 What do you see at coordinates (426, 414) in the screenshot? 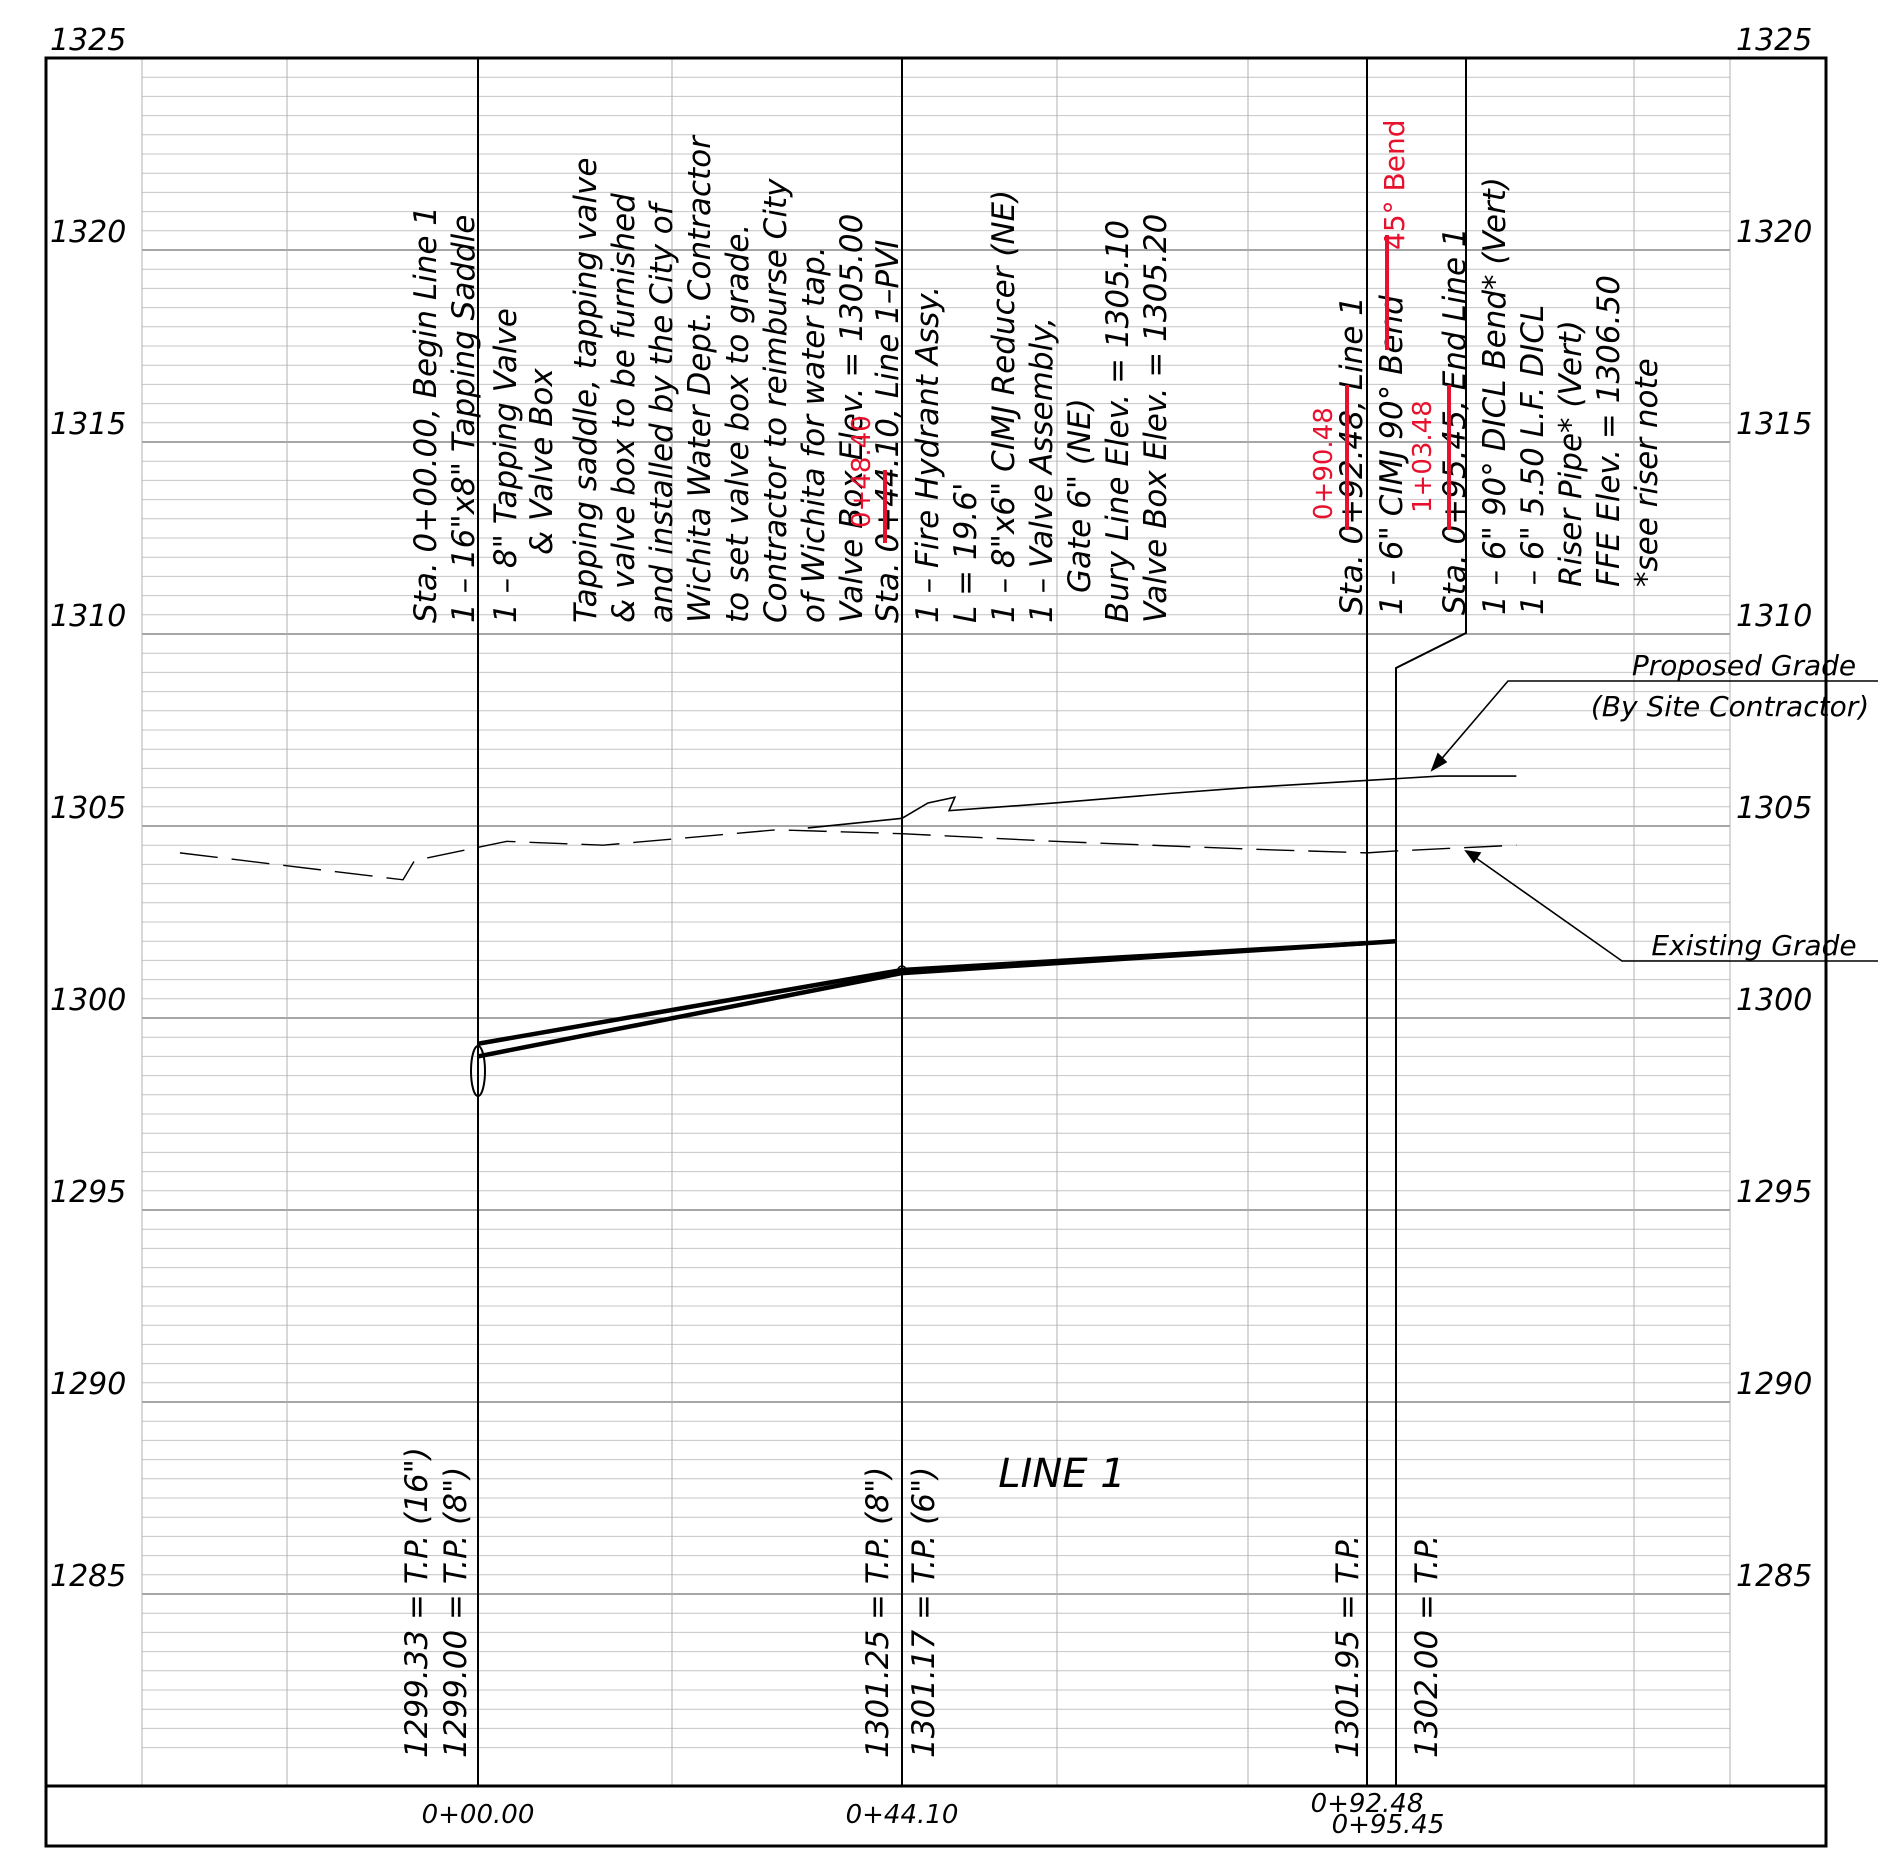
I see `note-begin-line: Sta. 0+00.00, Begin Line 1` at bounding box center [426, 414].